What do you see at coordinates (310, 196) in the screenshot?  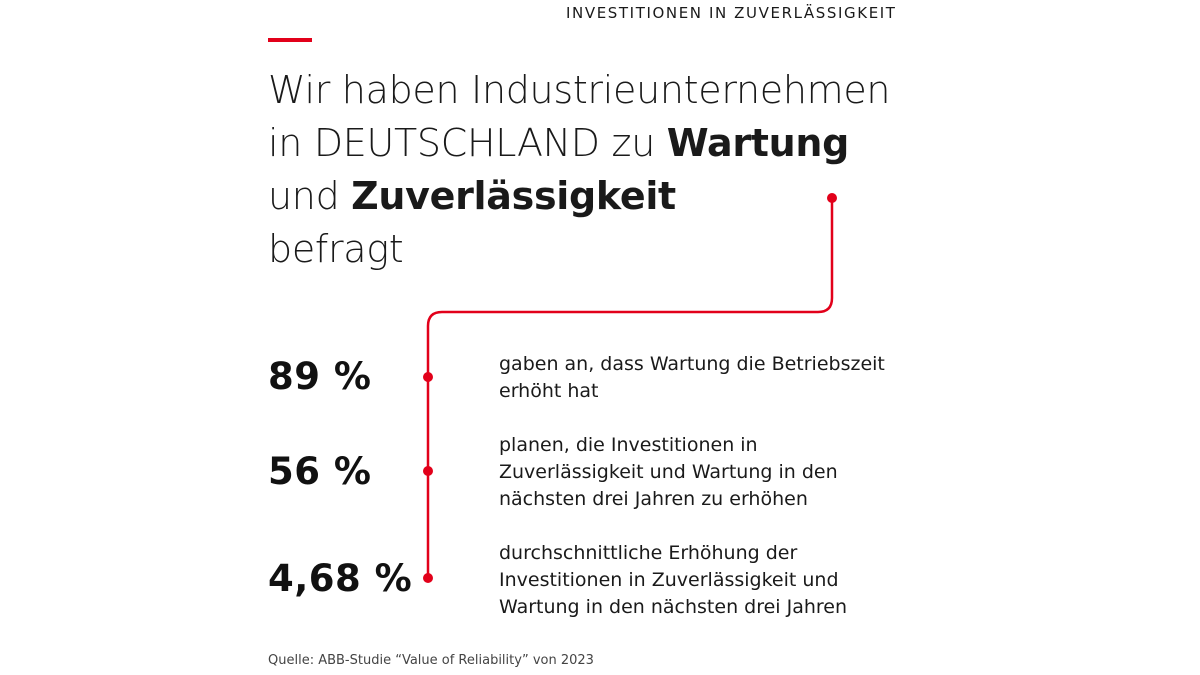 I see `headline-line-3-plain: und` at bounding box center [310, 196].